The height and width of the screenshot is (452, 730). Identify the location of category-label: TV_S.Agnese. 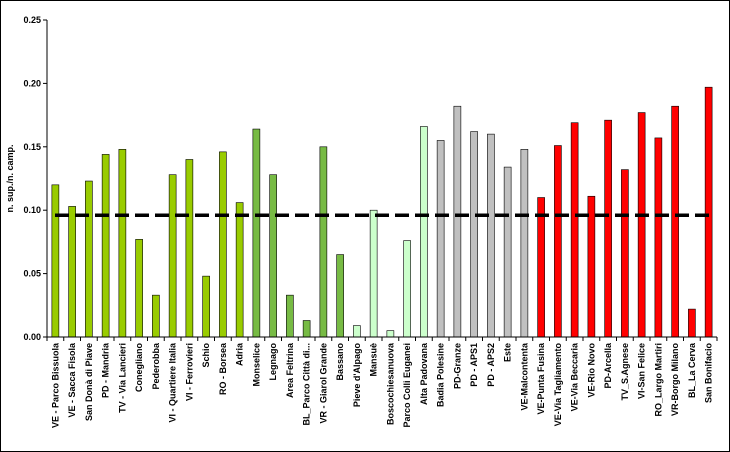
(625, 372).